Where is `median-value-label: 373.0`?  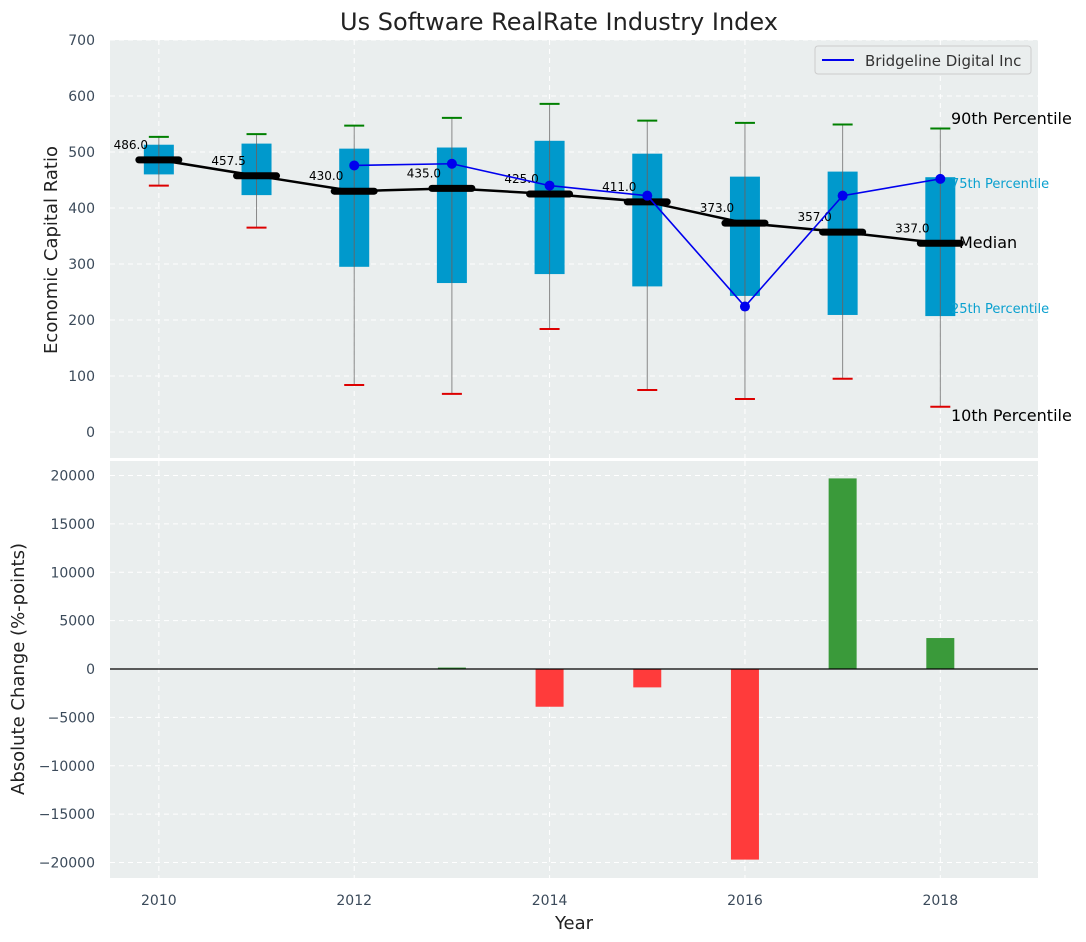 median-value-label: 373.0 is located at coordinates (717, 208).